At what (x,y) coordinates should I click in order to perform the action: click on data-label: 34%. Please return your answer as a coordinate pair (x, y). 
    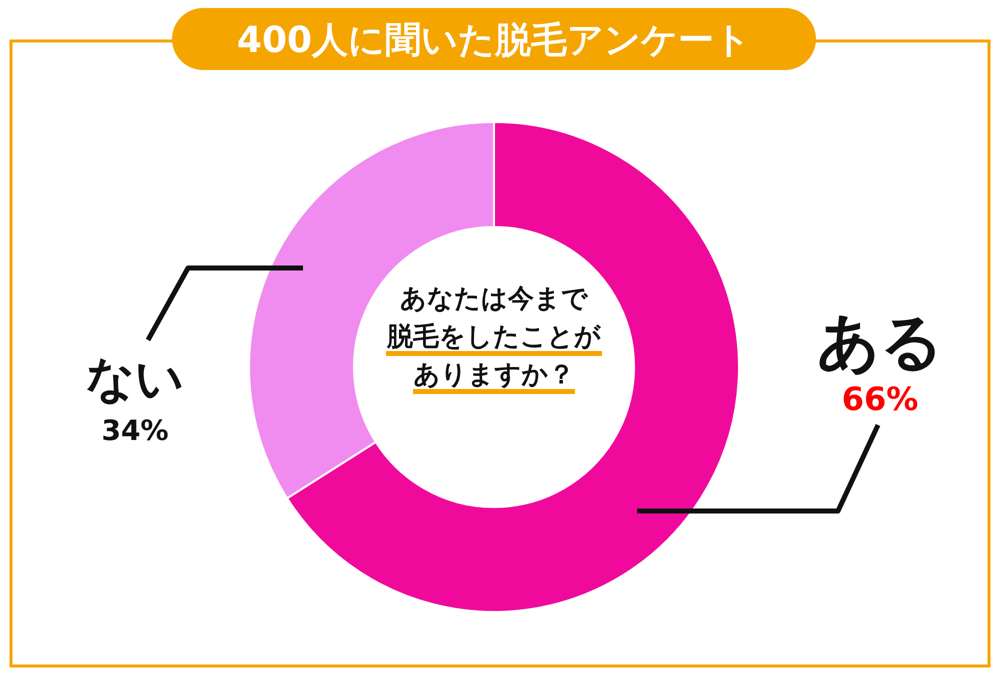
    Looking at the image, I should click on (135, 430).